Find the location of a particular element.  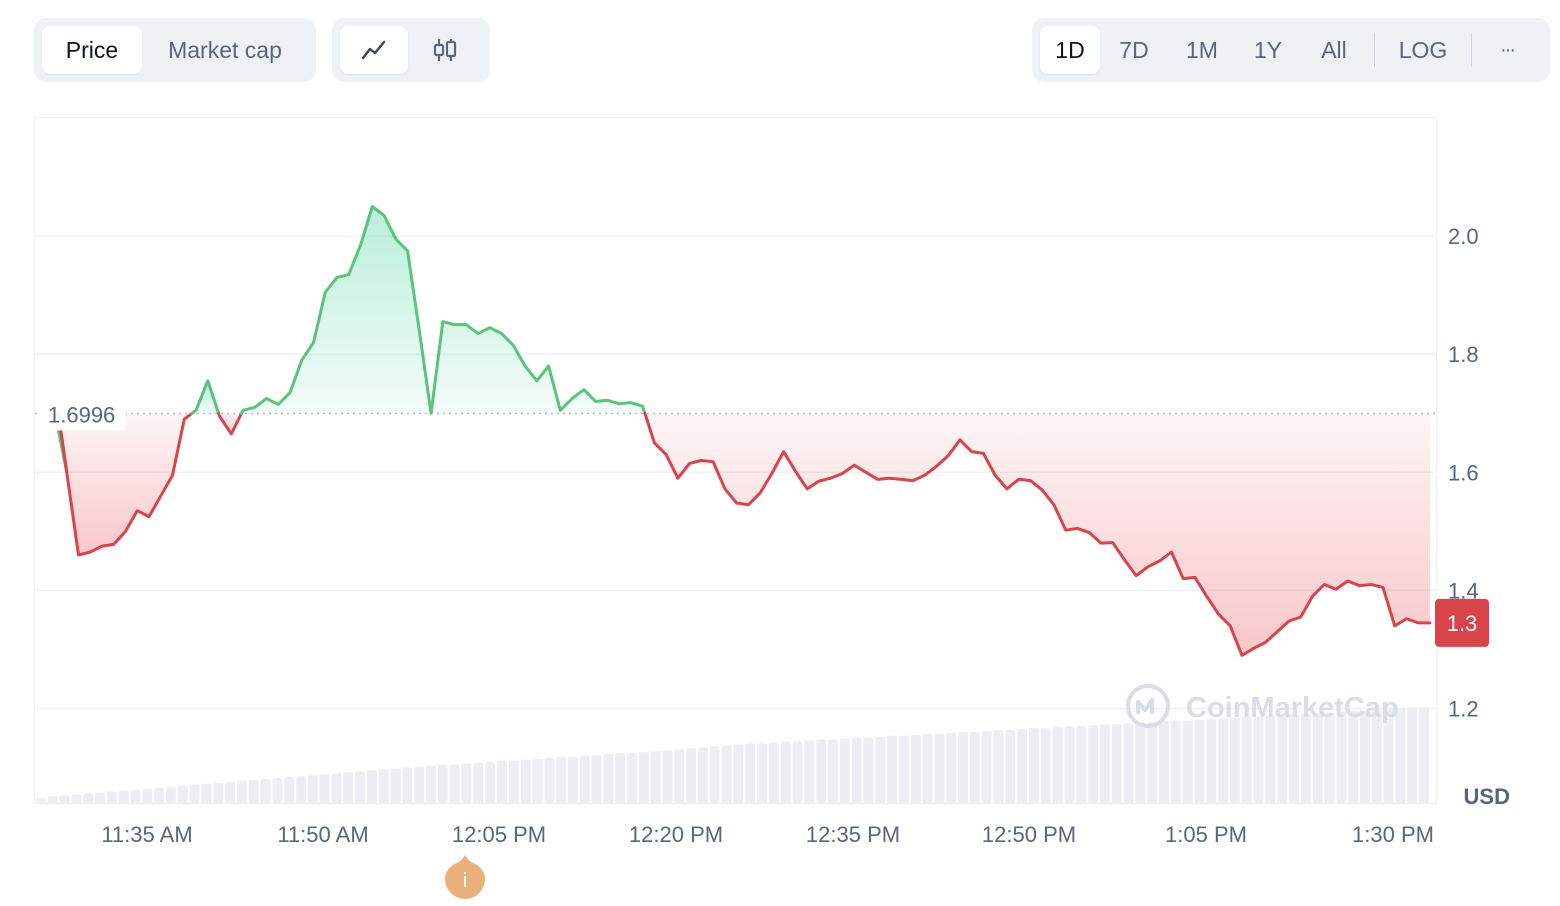

candlestick-button is located at coordinates (445, 50).